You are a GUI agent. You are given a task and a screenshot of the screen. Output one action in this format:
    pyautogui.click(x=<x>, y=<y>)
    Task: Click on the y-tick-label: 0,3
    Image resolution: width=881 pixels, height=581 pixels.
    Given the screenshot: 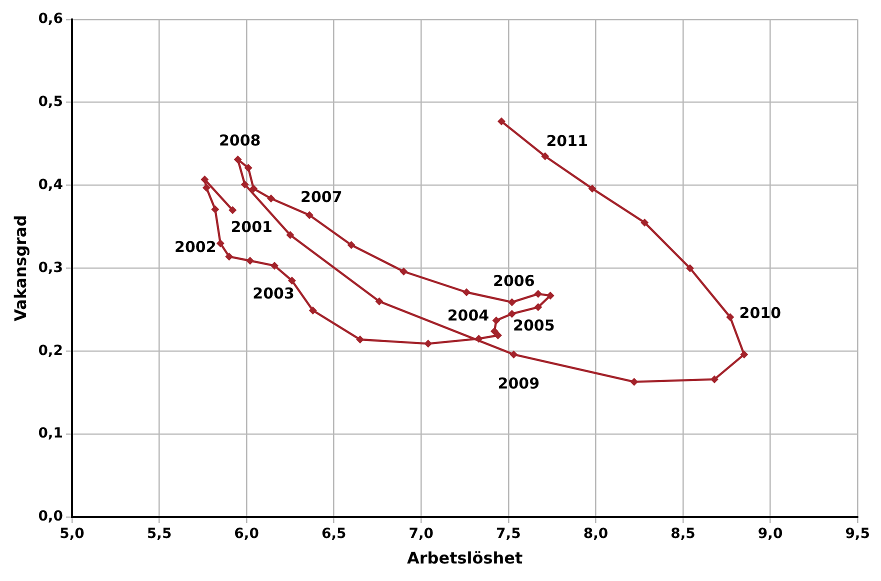 What is the action you would take?
    pyautogui.click(x=50, y=268)
    